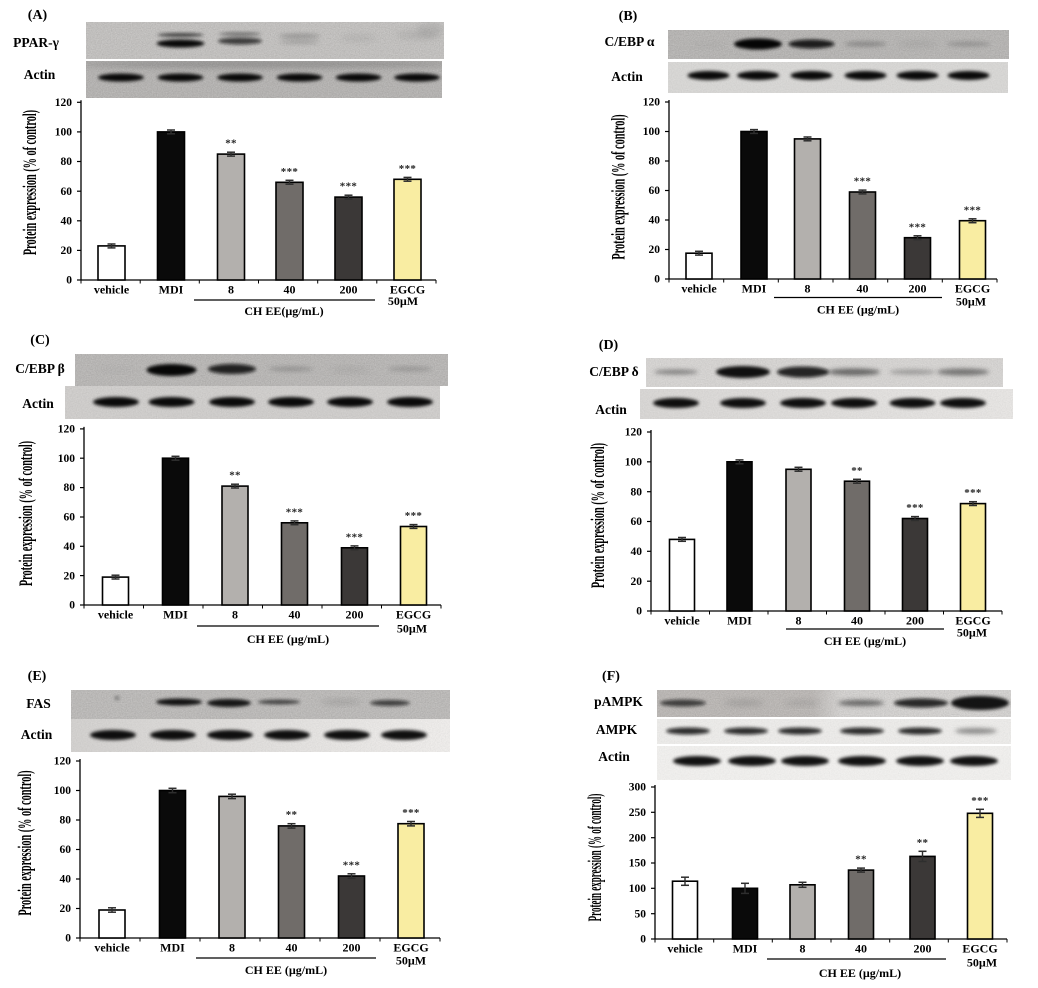 The height and width of the screenshot is (988, 1038). Describe the element at coordinates (630, 41) in the screenshot. I see `svg-text: C/EBP α` at that location.